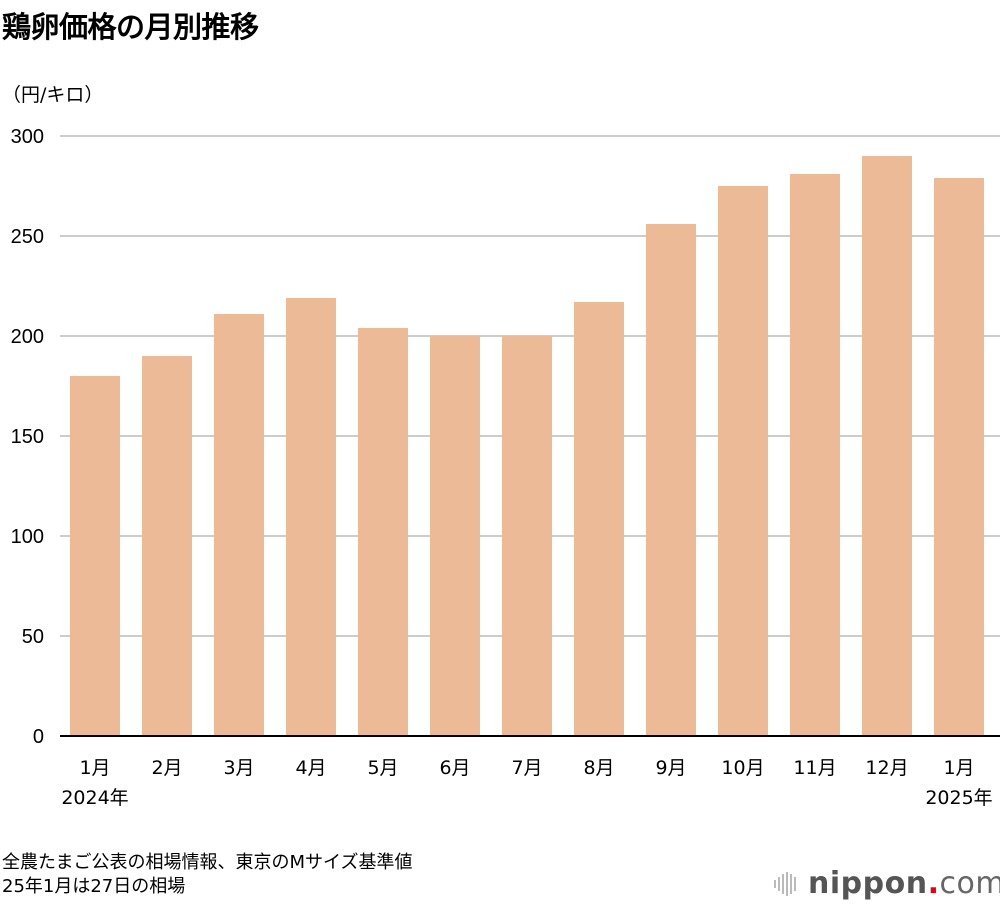  What do you see at coordinates (814, 768) in the screenshot?
I see `x-tick-label: 11月` at bounding box center [814, 768].